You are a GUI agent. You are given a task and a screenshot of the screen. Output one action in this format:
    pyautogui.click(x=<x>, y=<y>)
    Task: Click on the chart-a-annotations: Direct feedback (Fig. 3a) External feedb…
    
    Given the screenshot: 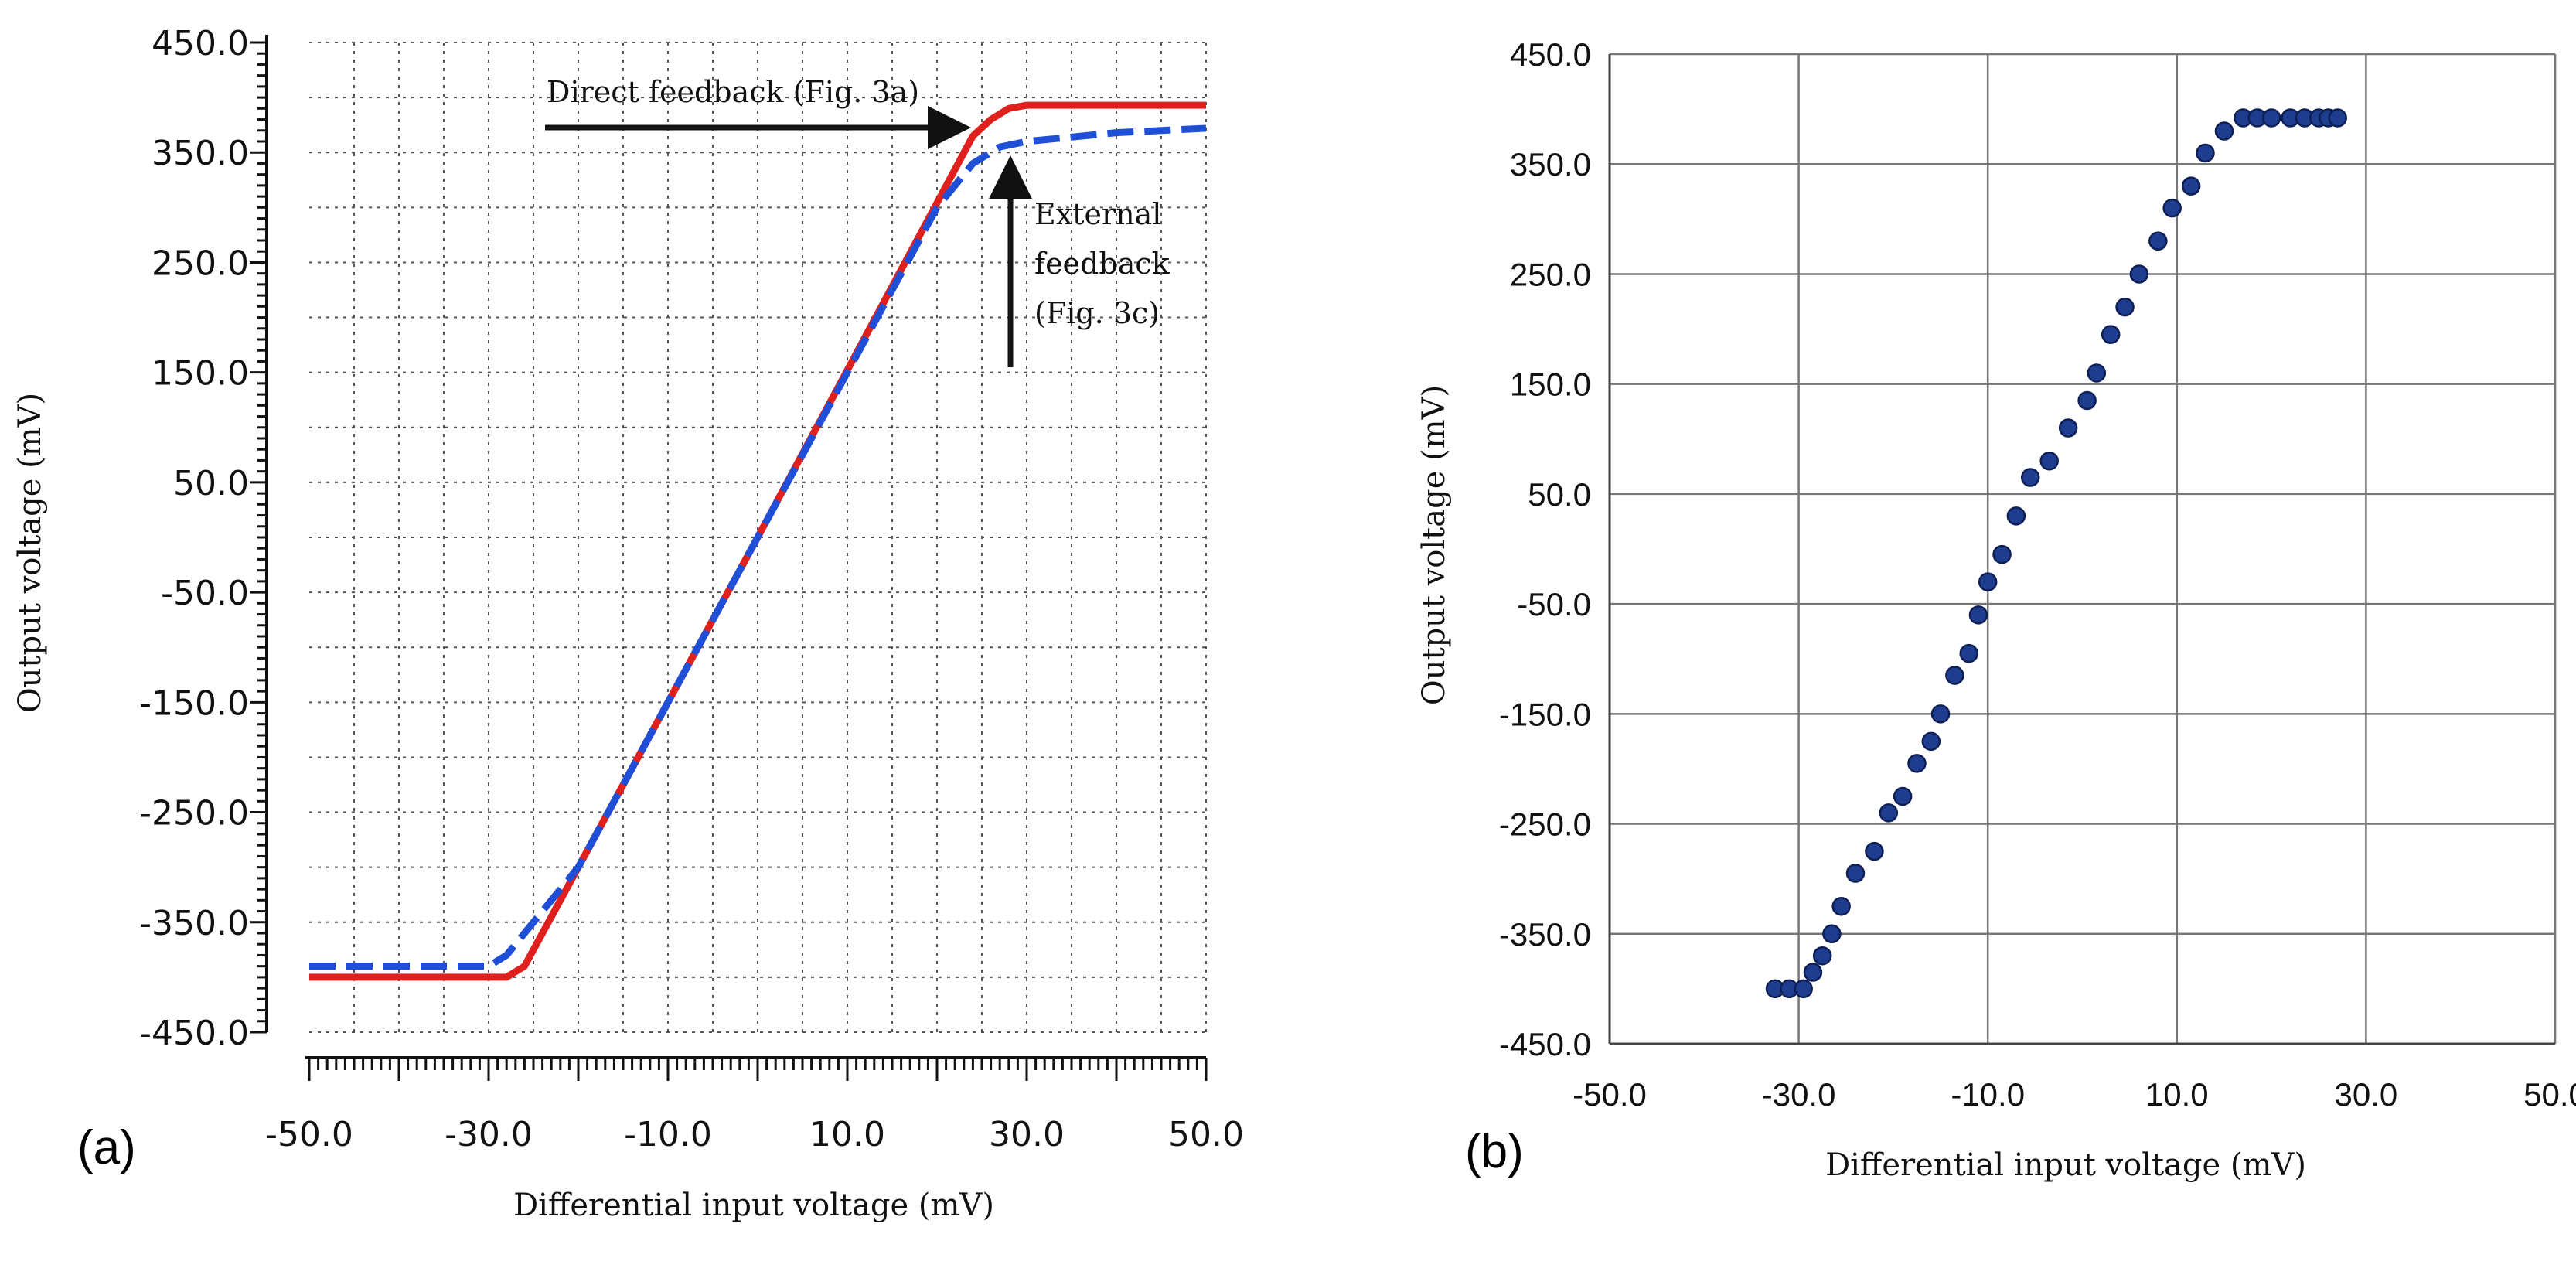 What is the action you would take?
    pyautogui.click(x=858, y=221)
    